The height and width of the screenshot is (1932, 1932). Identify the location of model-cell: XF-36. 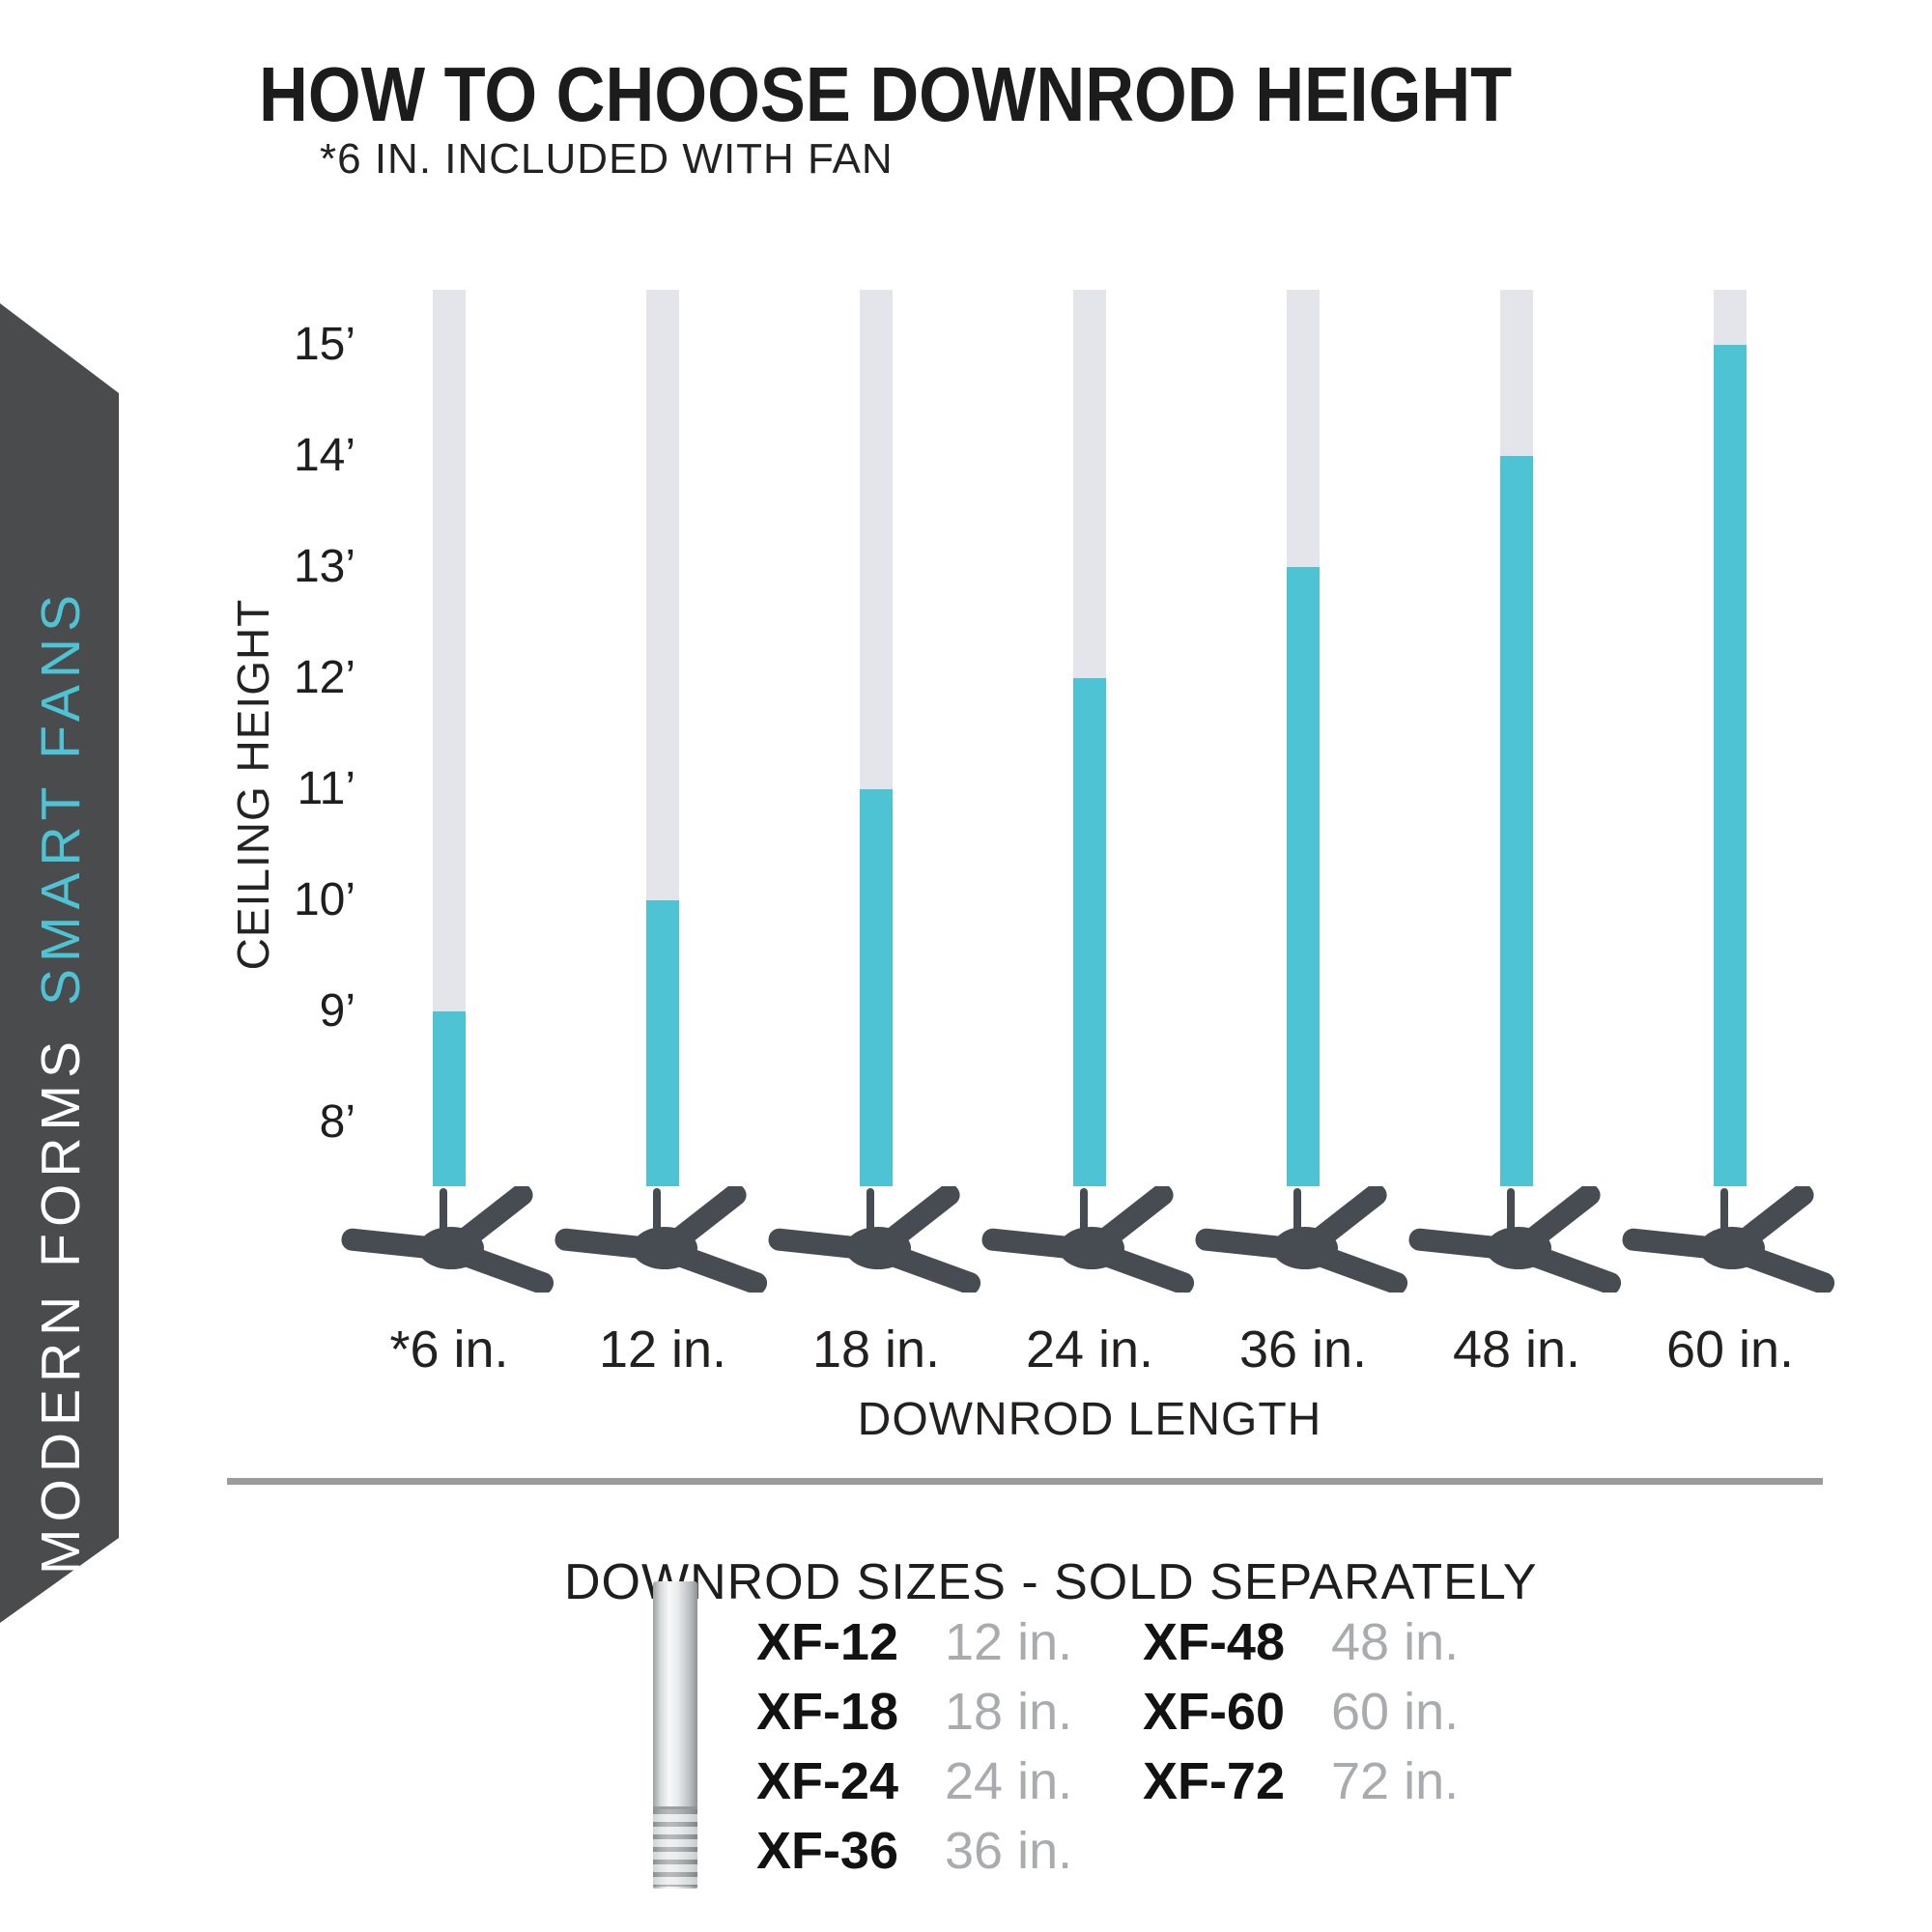
(826, 1851).